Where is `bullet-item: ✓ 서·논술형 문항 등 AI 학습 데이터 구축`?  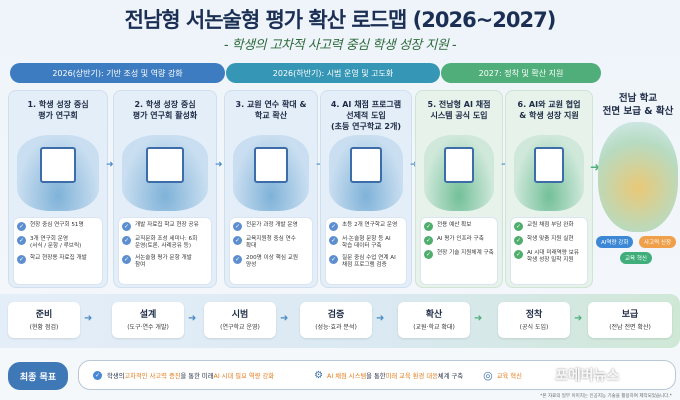 bullet-item: ✓ 서·논술형 문항 등 AI 학습 데이터 구축 is located at coordinates (360, 242).